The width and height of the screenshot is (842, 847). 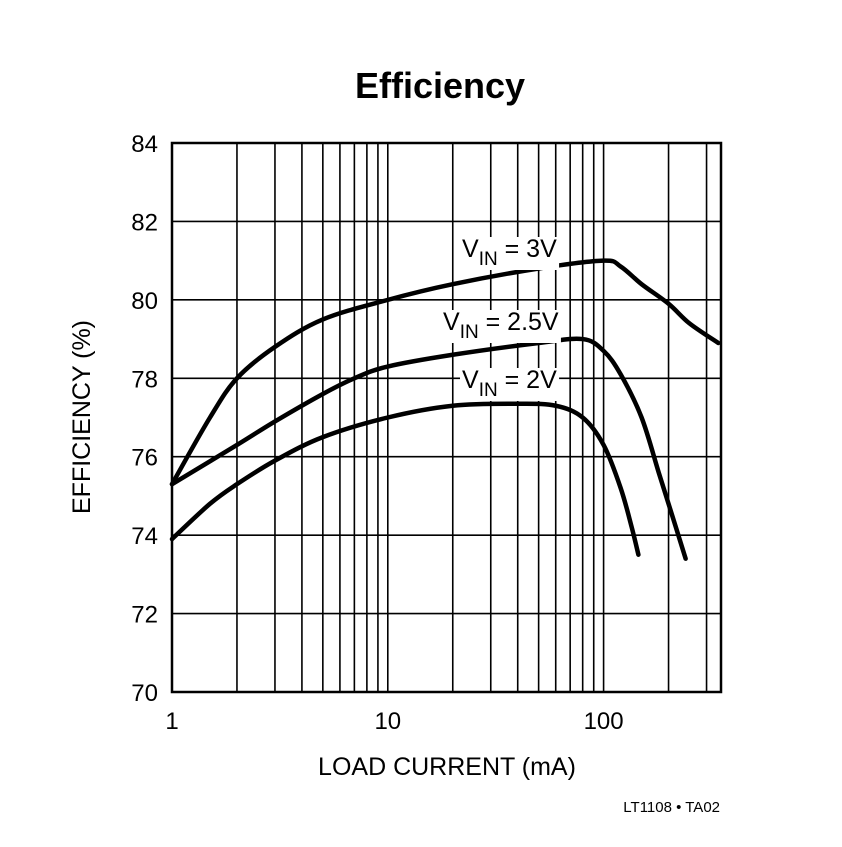 I want to click on y-tick-label: 78, so click(x=144, y=379).